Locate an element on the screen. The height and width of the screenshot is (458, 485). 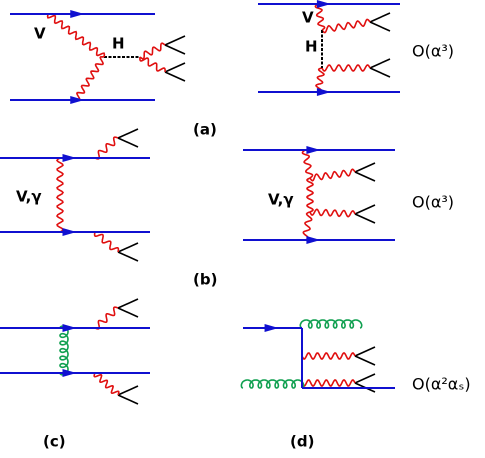
order: O(α²αₛ) is located at coordinates (441, 384).